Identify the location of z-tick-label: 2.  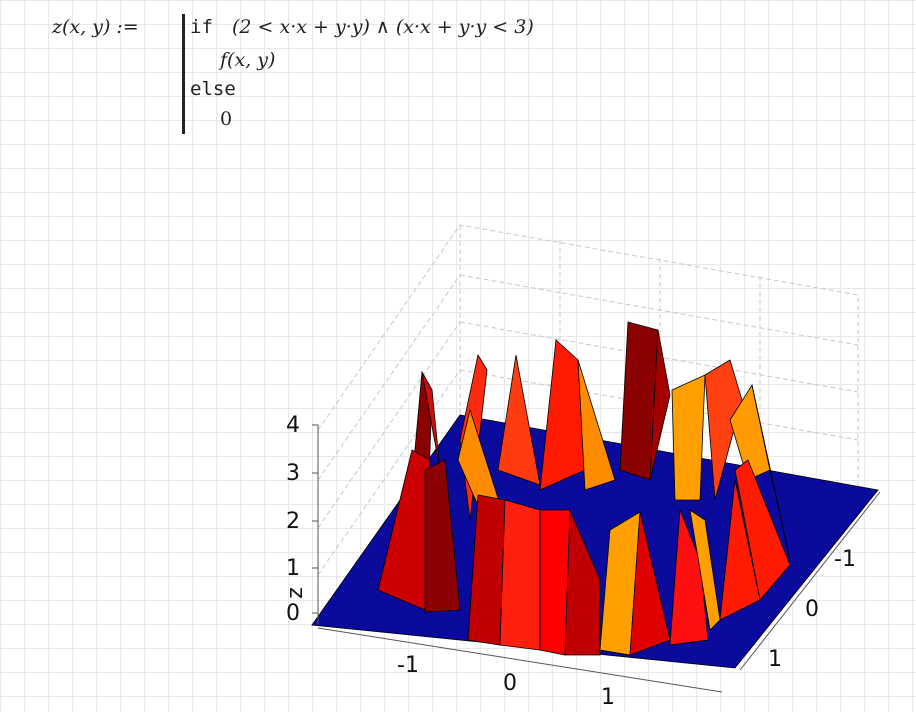
(293, 521).